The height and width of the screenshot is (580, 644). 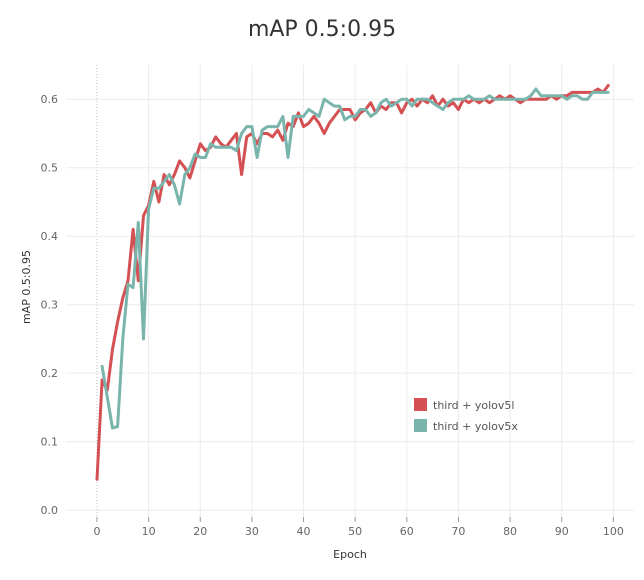 What do you see at coordinates (200, 531) in the screenshot?
I see `x-tick-label: 20` at bounding box center [200, 531].